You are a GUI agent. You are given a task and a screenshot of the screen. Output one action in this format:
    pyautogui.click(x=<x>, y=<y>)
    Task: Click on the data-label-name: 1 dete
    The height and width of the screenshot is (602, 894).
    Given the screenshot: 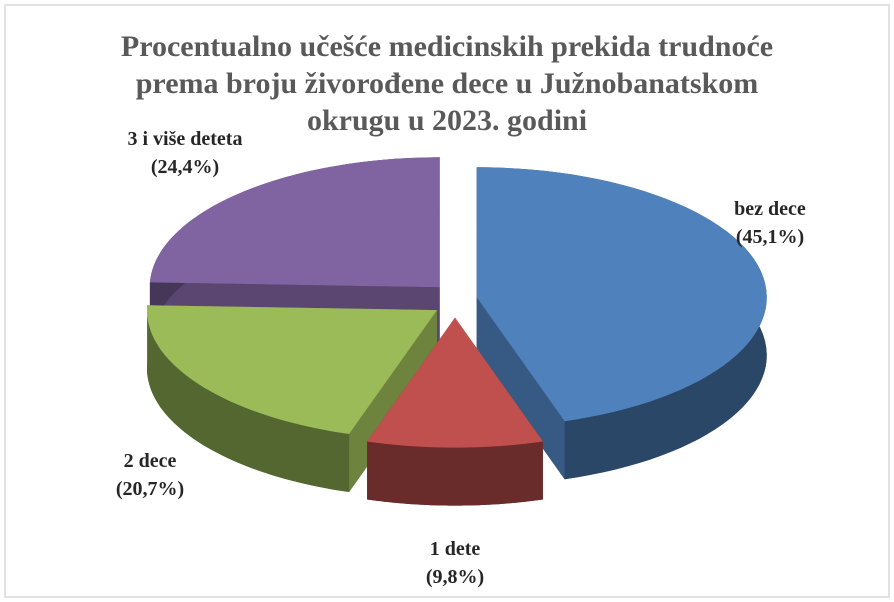 What is the action you would take?
    pyautogui.click(x=455, y=549)
    